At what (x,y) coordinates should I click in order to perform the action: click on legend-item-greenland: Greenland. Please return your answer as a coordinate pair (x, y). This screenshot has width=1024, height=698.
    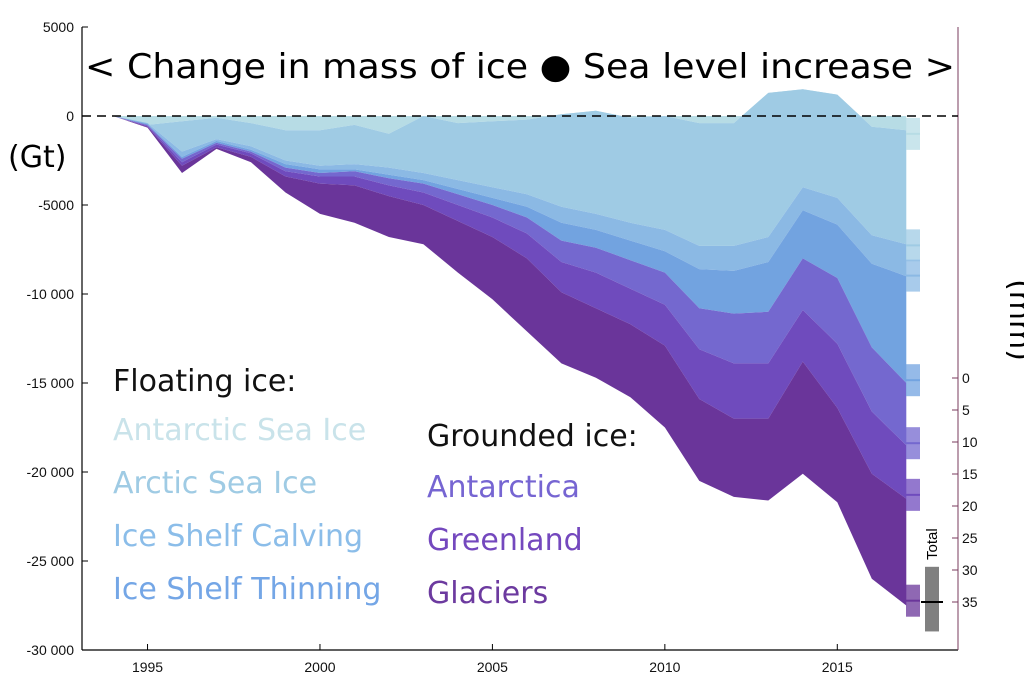
    Looking at the image, I should click on (505, 540).